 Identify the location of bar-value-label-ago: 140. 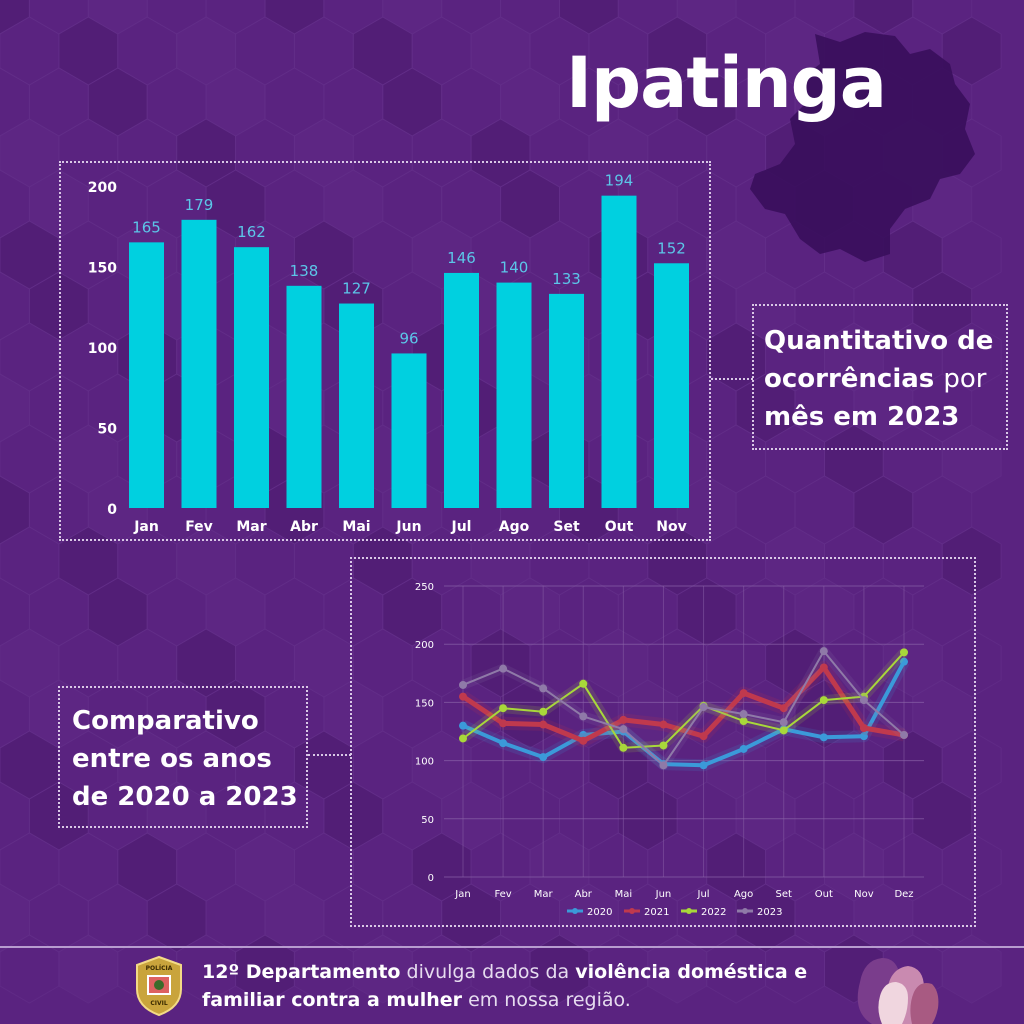
(514, 268).